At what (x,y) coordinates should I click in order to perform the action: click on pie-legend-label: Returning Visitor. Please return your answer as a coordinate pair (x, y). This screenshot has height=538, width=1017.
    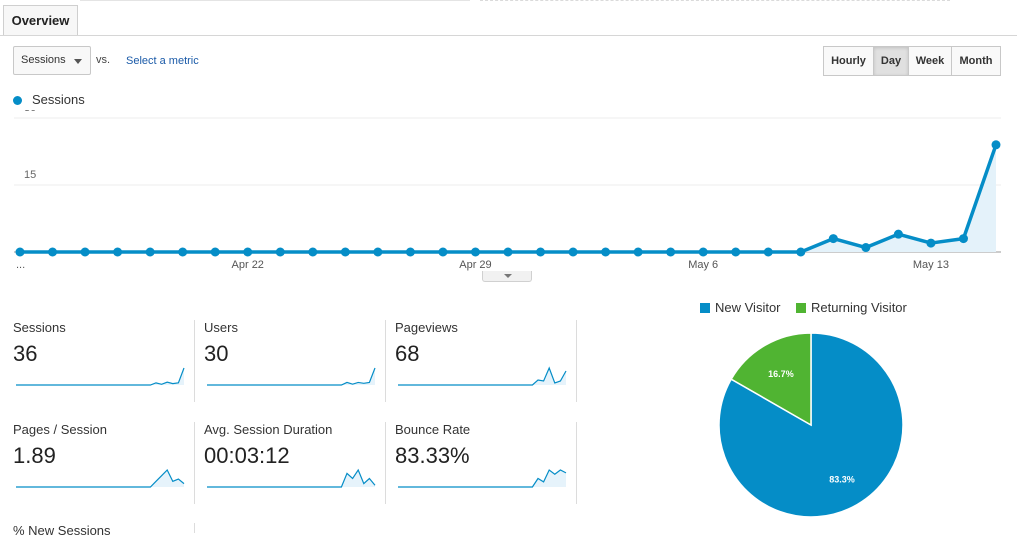
    Looking at the image, I should click on (859, 307).